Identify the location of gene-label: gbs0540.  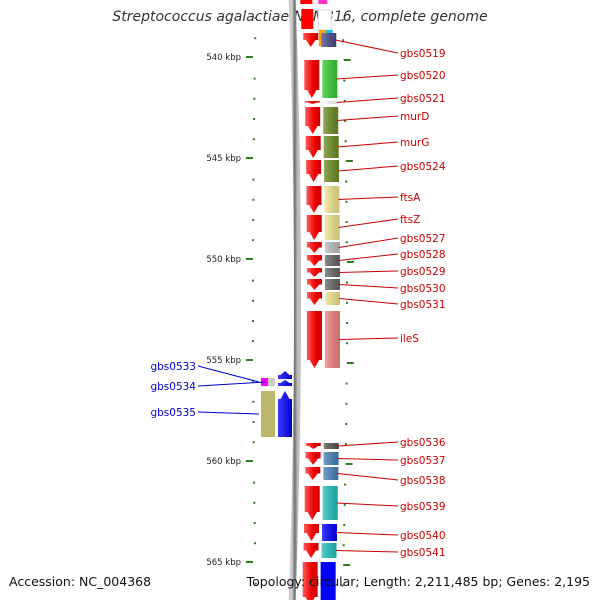
(423, 536).